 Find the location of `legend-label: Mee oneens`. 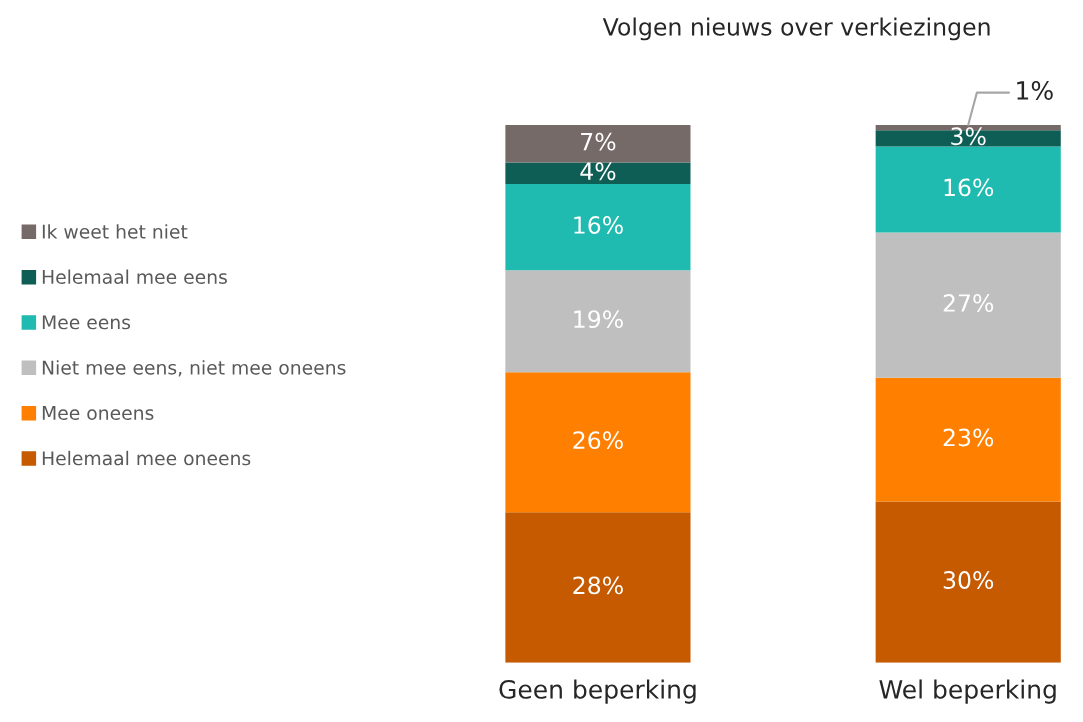

legend-label: Mee oneens is located at coordinates (98, 413).